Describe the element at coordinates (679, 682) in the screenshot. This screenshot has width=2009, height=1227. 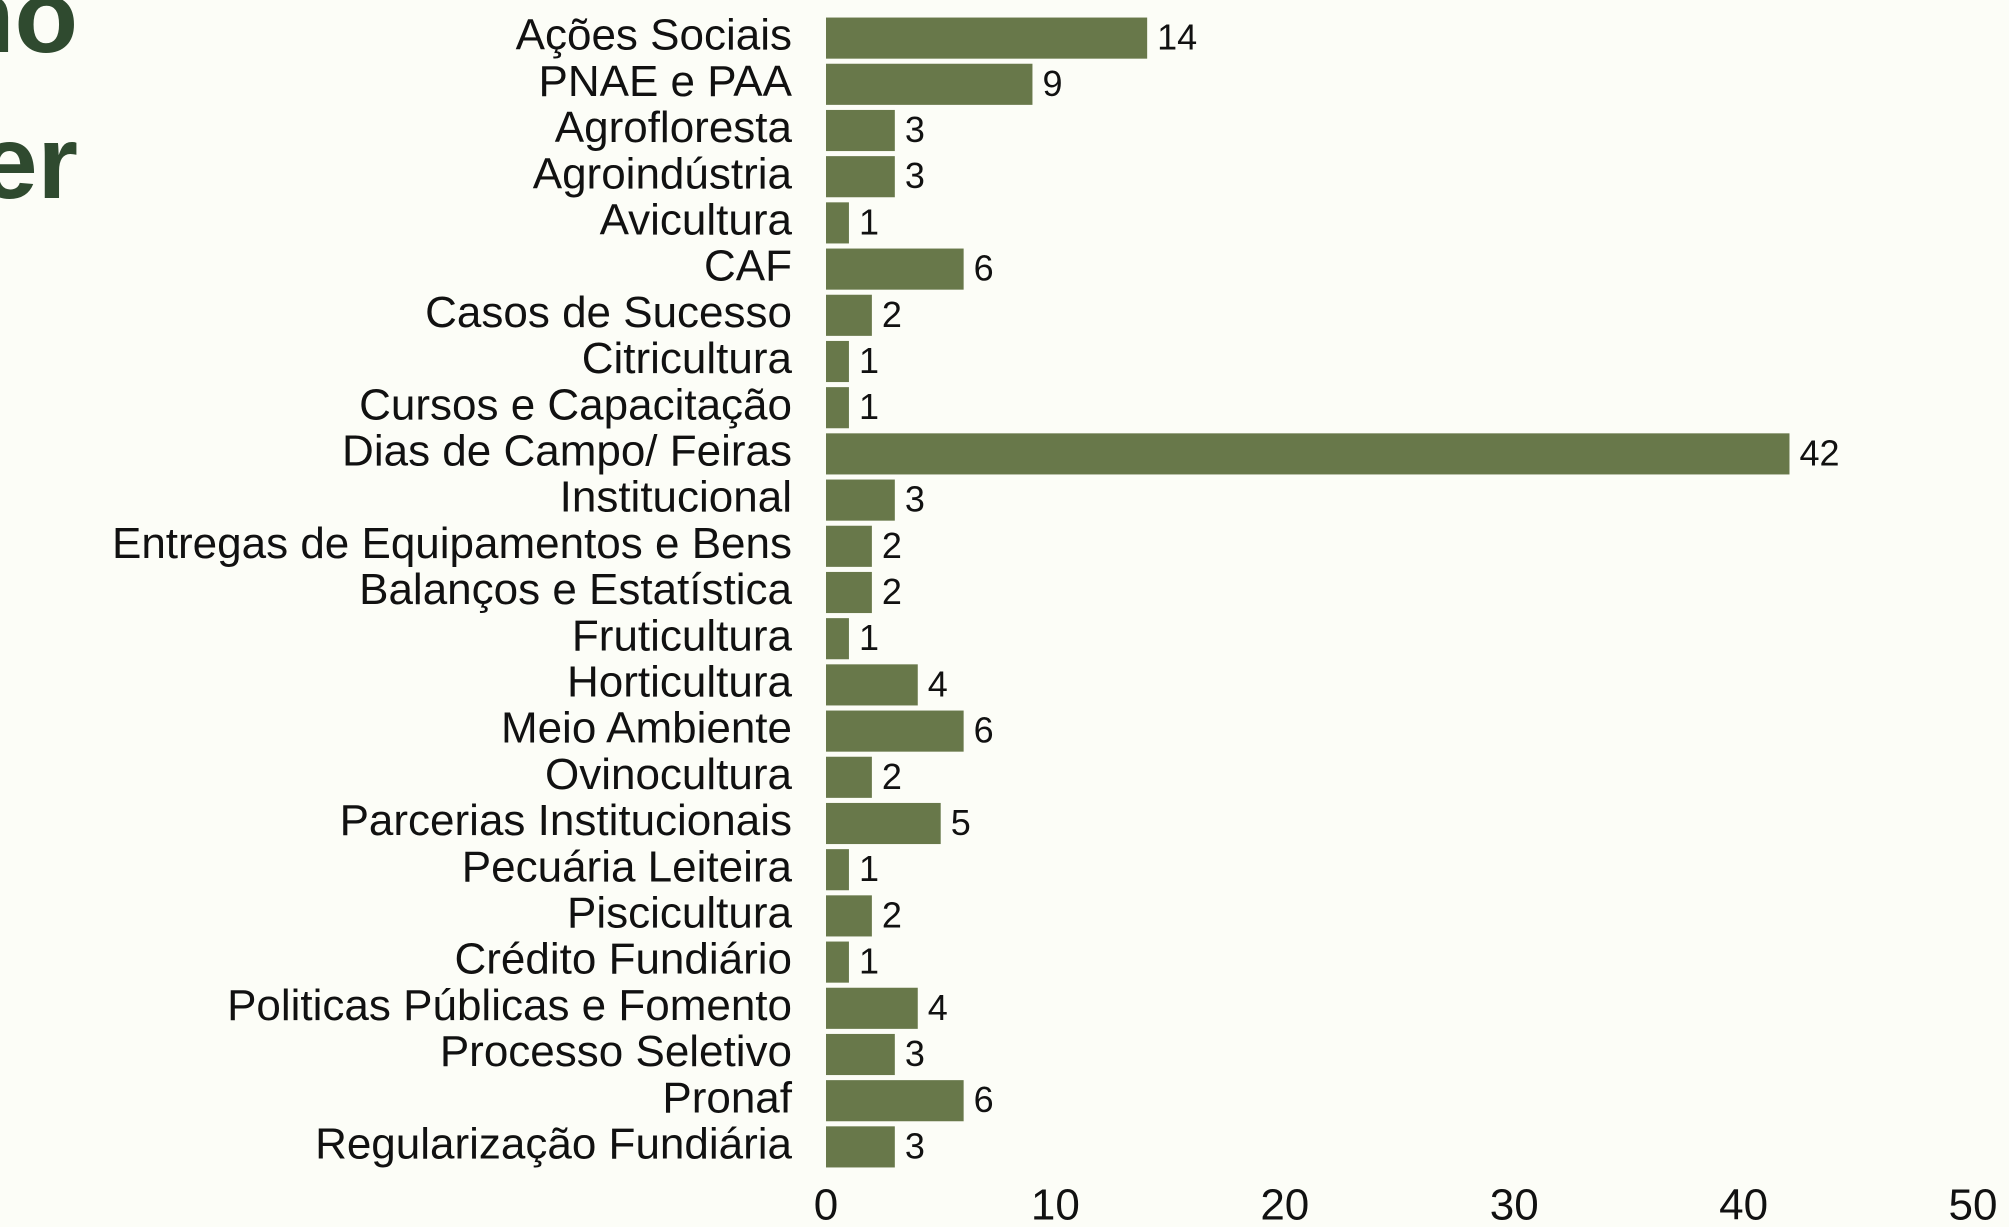
I see `y-tick-label: Horticultura` at that location.